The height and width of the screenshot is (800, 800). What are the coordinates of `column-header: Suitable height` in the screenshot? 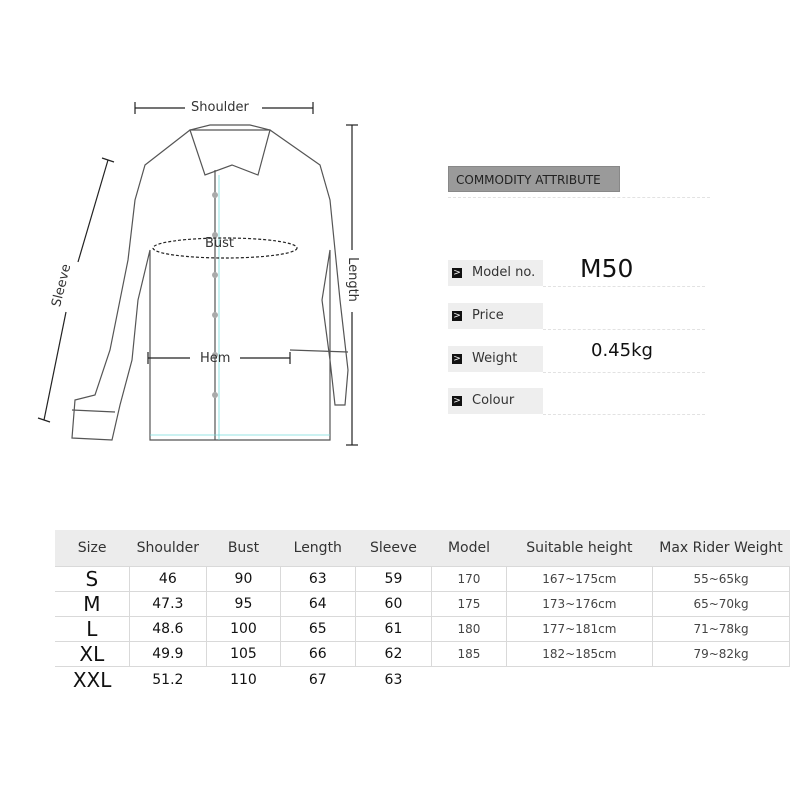 It's located at (579, 548).